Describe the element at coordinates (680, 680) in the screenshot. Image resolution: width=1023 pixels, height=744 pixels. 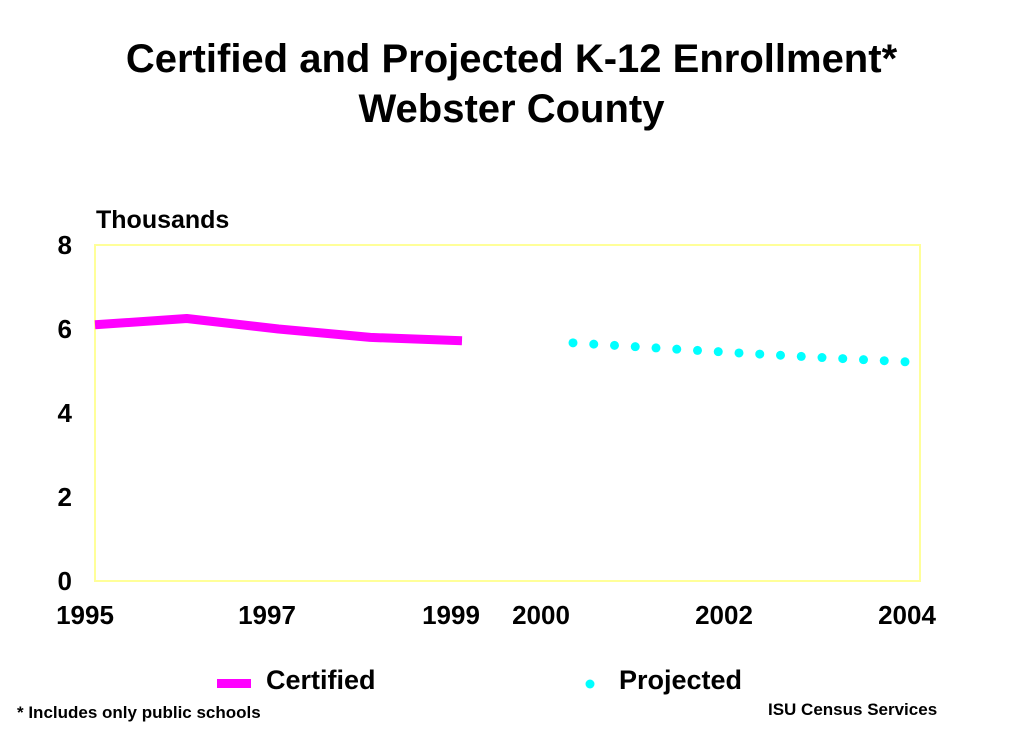
I see `legend-projected-label: Projected` at that location.